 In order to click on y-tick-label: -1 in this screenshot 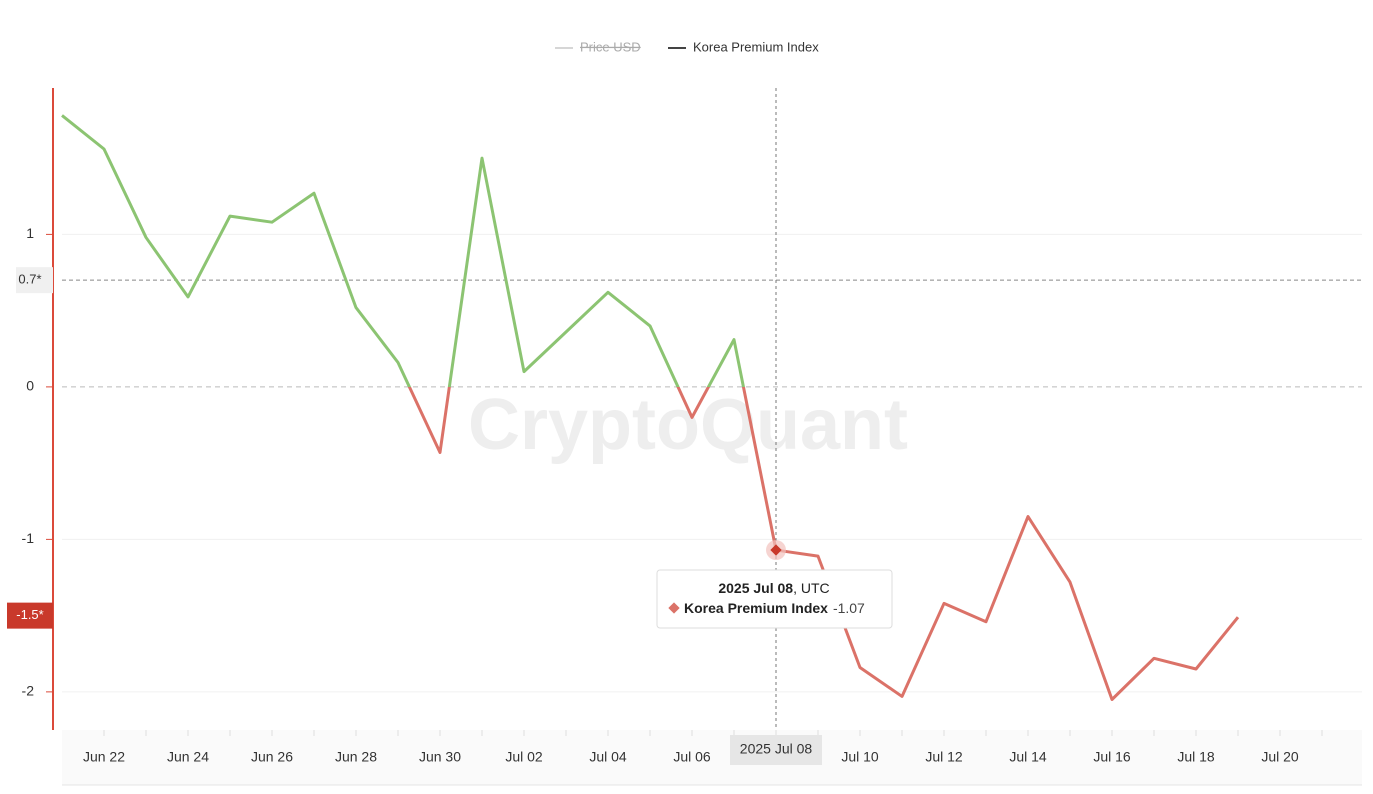, I will do `click(28, 538)`.